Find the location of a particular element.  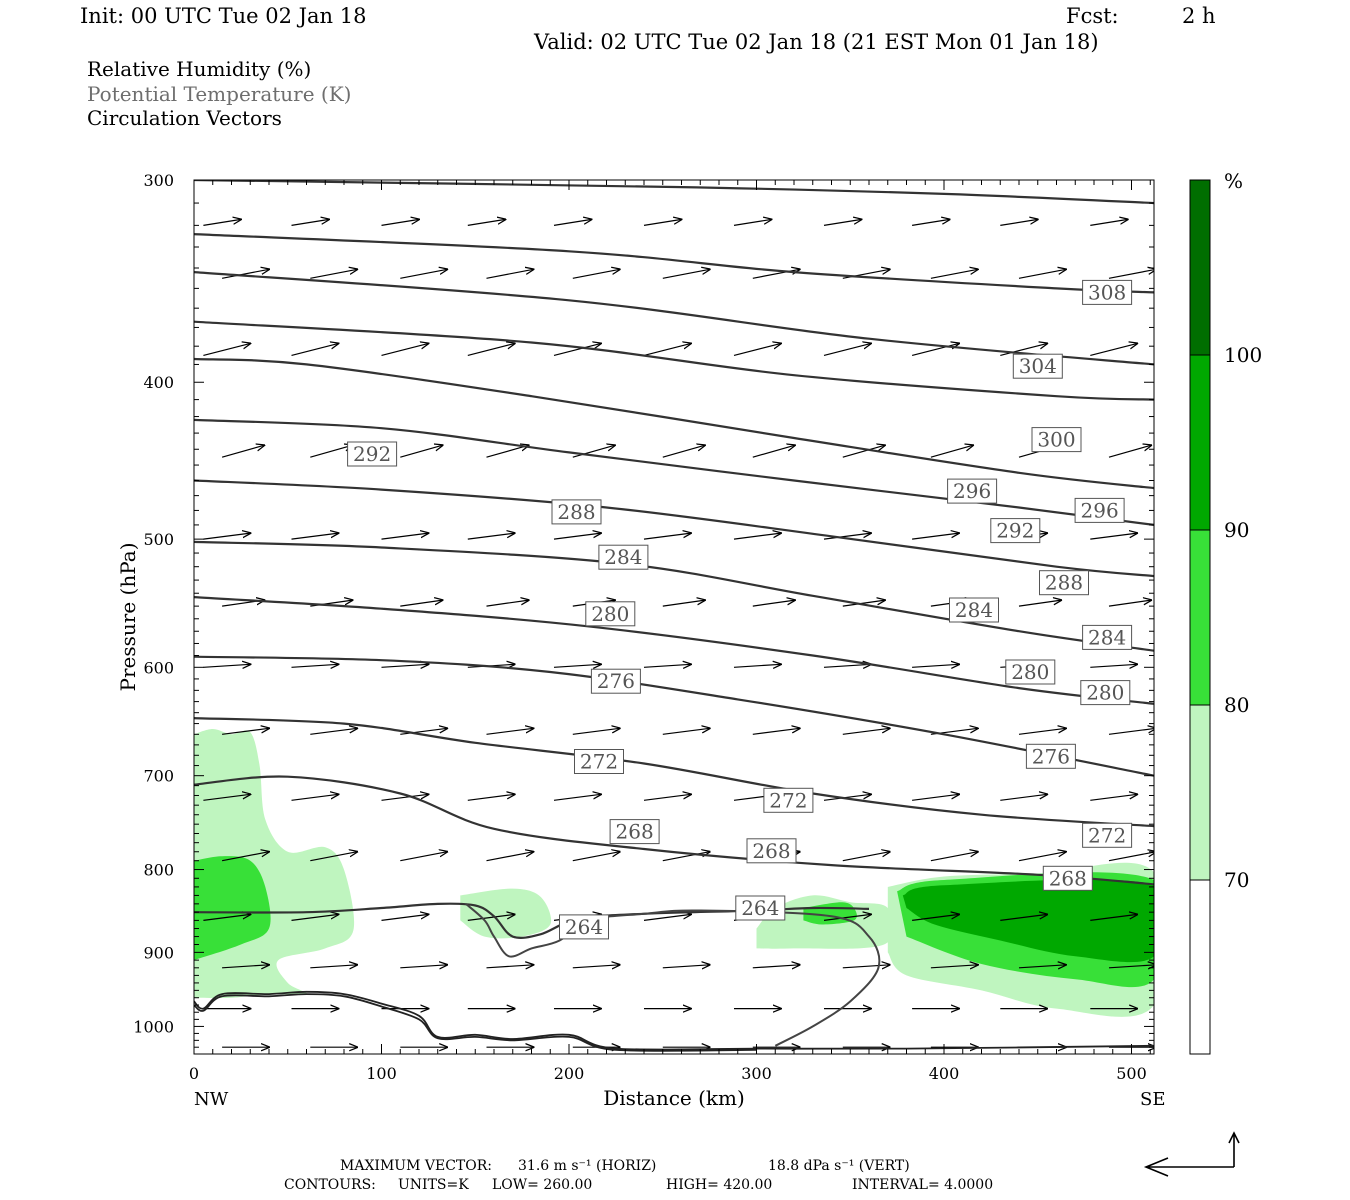

contour-label: 304 is located at coordinates (1037, 366).